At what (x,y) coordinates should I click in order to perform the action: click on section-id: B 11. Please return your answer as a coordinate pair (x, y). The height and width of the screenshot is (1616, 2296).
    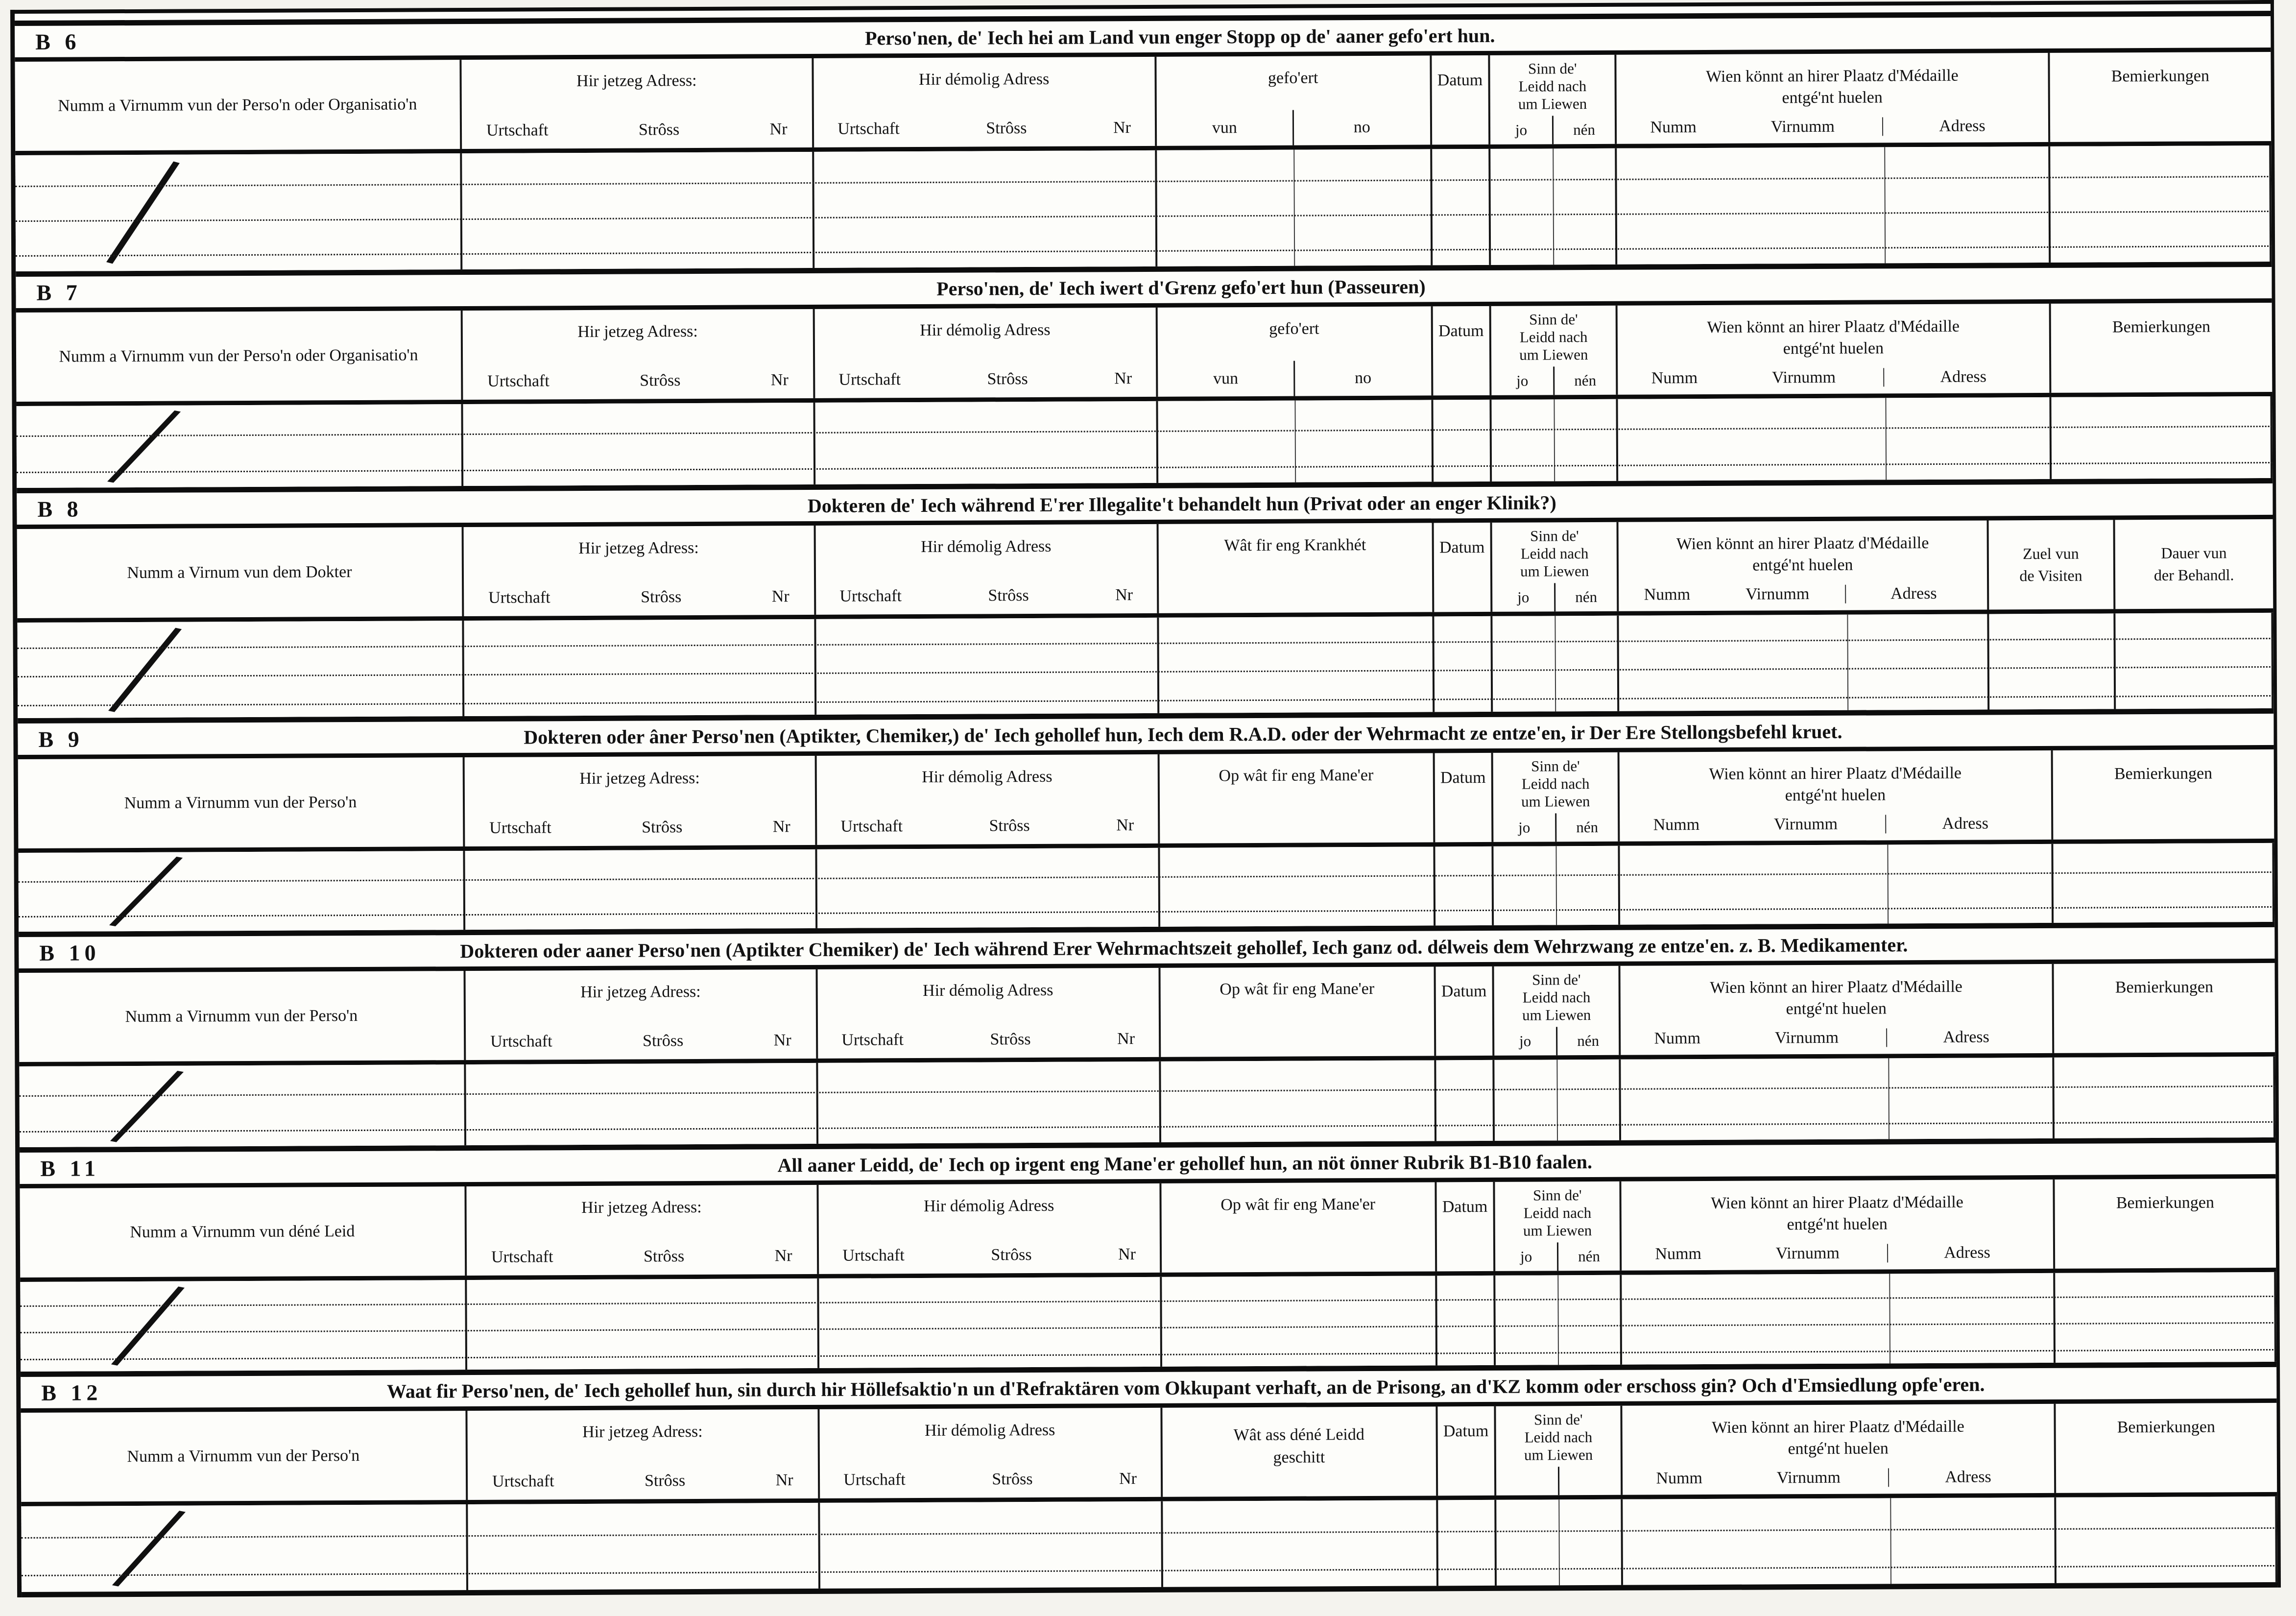
    Looking at the image, I should click on (70, 1168).